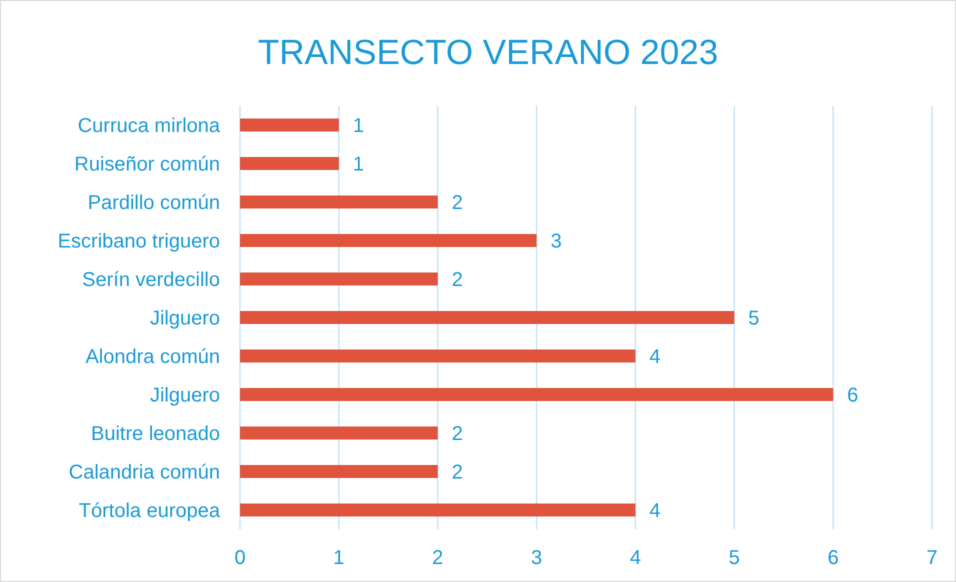 This screenshot has width=956, height=582. I want to click on data-label: 3, so click(556, 241).